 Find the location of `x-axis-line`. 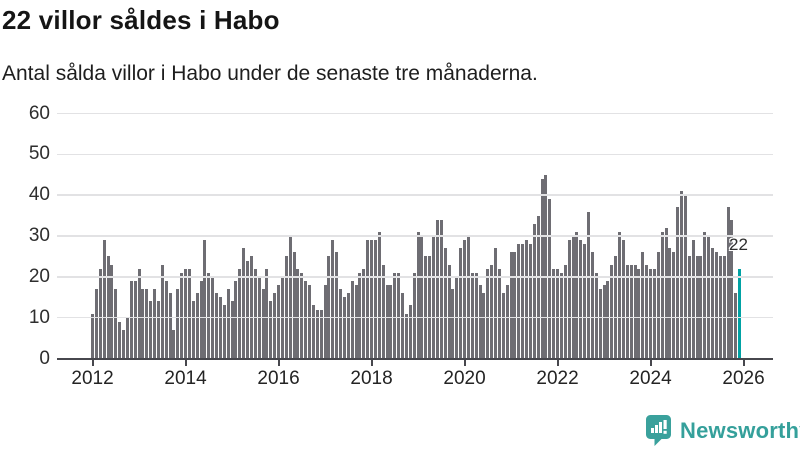

x-axis-line is located at coordinates (415, 358).